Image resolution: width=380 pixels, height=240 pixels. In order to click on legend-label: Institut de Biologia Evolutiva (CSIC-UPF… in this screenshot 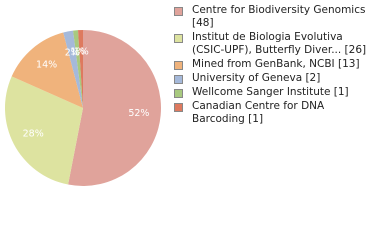, I will do `click(279, 43)`.